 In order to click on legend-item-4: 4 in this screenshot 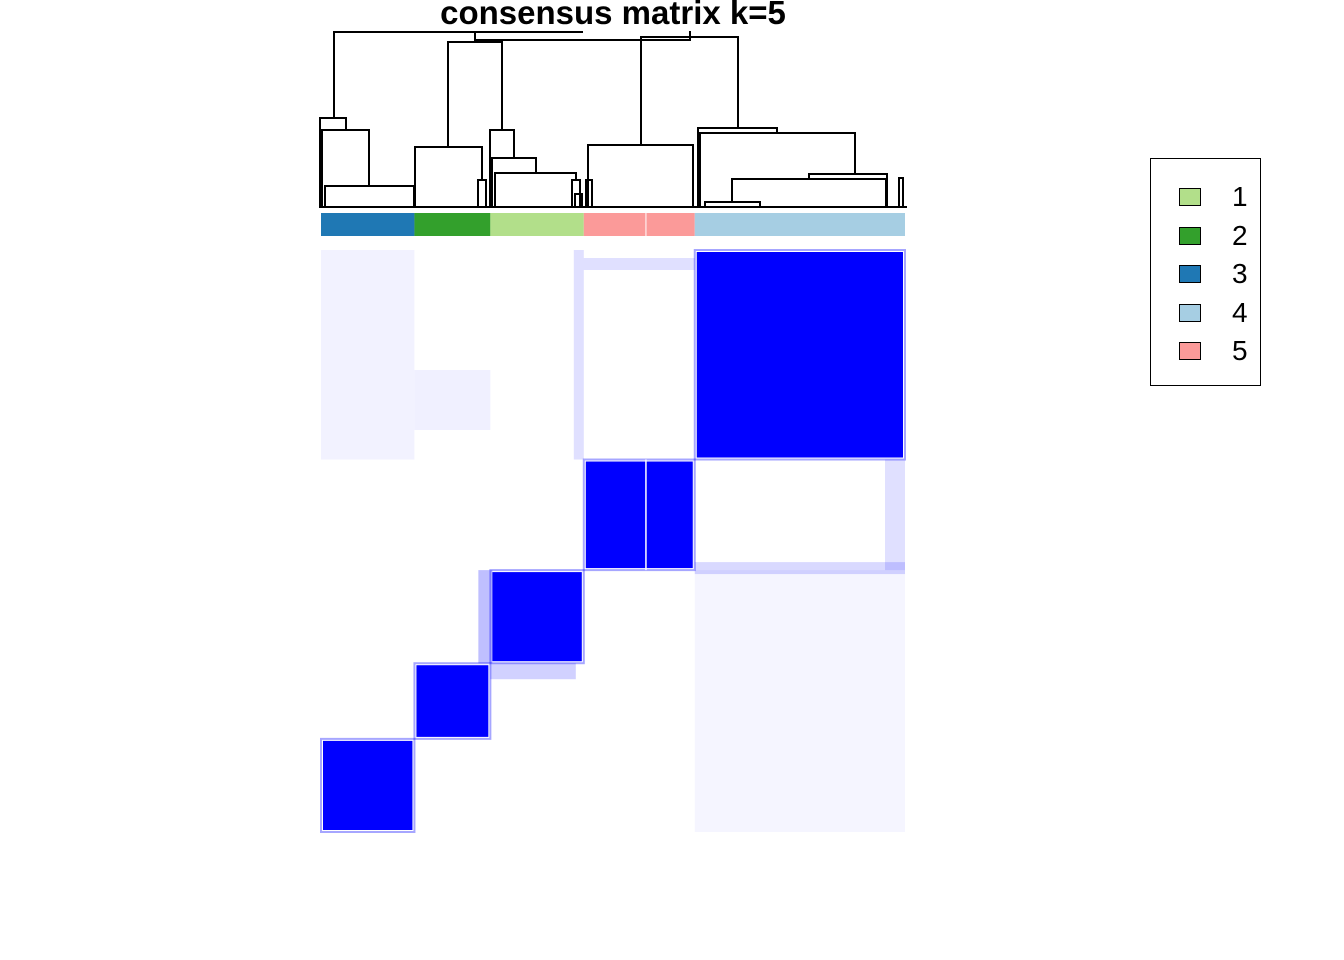, I will do `click(1213, 312)`.